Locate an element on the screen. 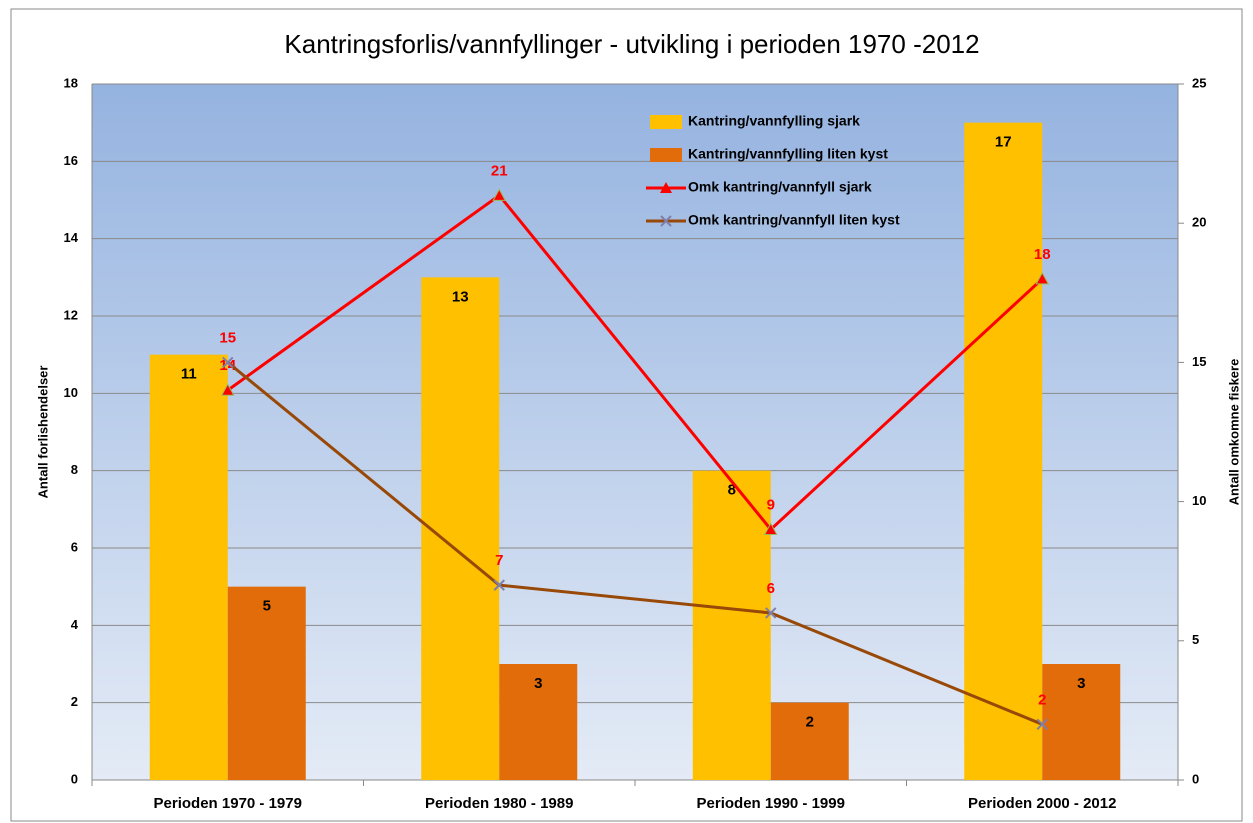  y2-tick-label: 0 is located at coordinates (1195, 778).